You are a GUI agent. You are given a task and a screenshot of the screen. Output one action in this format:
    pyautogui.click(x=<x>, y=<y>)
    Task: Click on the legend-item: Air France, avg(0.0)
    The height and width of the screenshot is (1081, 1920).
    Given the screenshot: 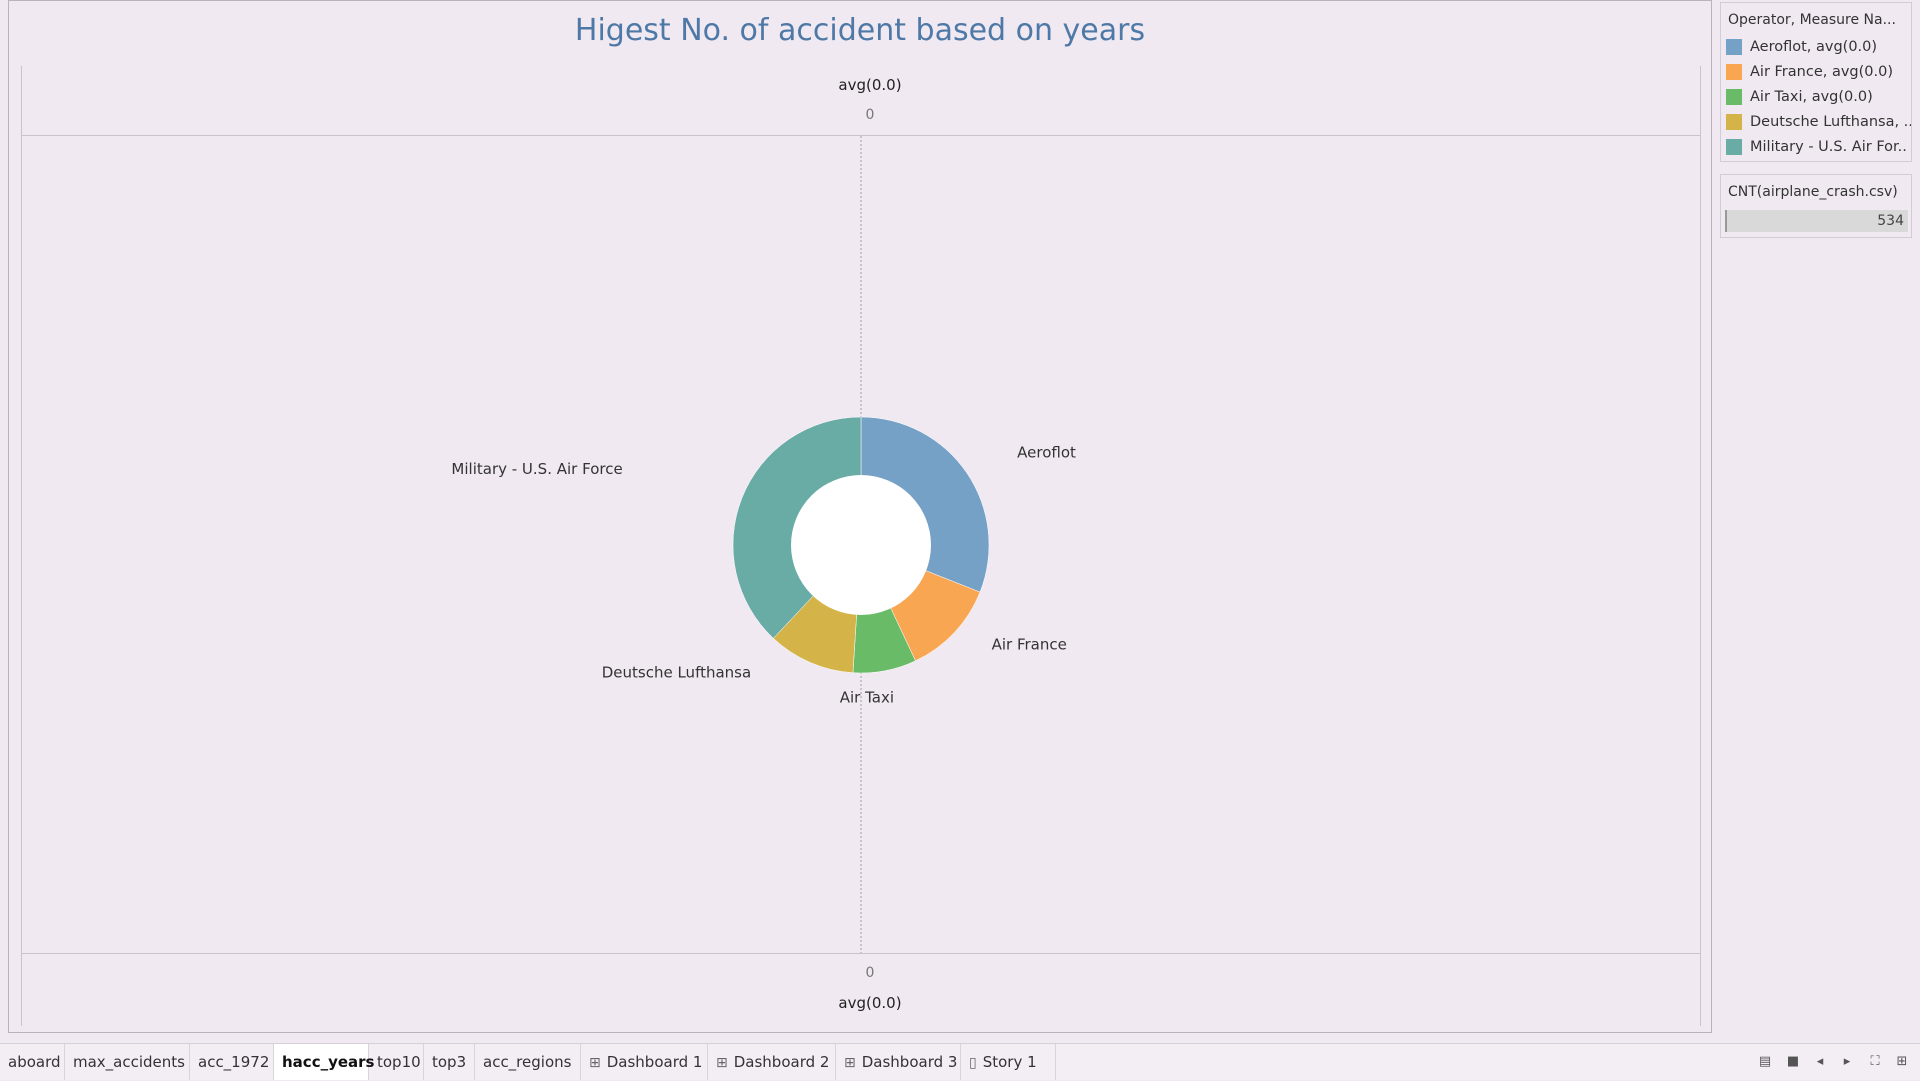 What is the action you would take?
    pyautogui.click(x=1816, y=71)
    